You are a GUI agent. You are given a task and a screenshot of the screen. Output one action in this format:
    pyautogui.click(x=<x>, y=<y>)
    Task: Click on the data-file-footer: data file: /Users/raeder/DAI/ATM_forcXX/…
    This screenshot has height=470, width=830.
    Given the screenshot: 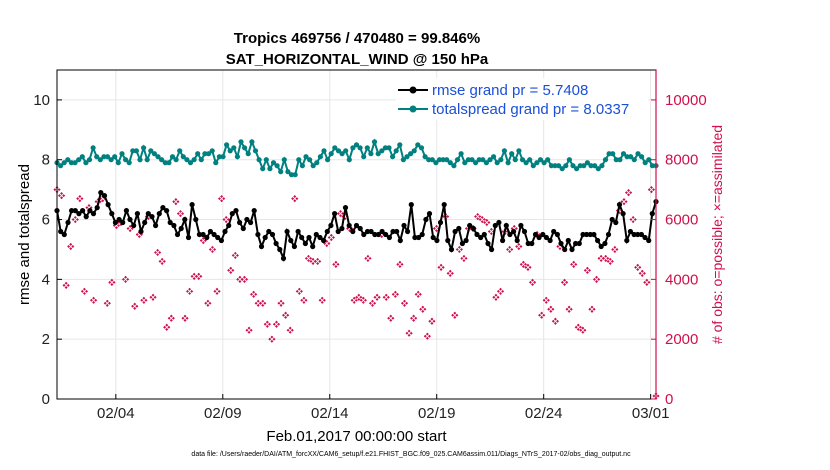 What is the action you would take?
    pyautogui.click(x=411, y=454)
    